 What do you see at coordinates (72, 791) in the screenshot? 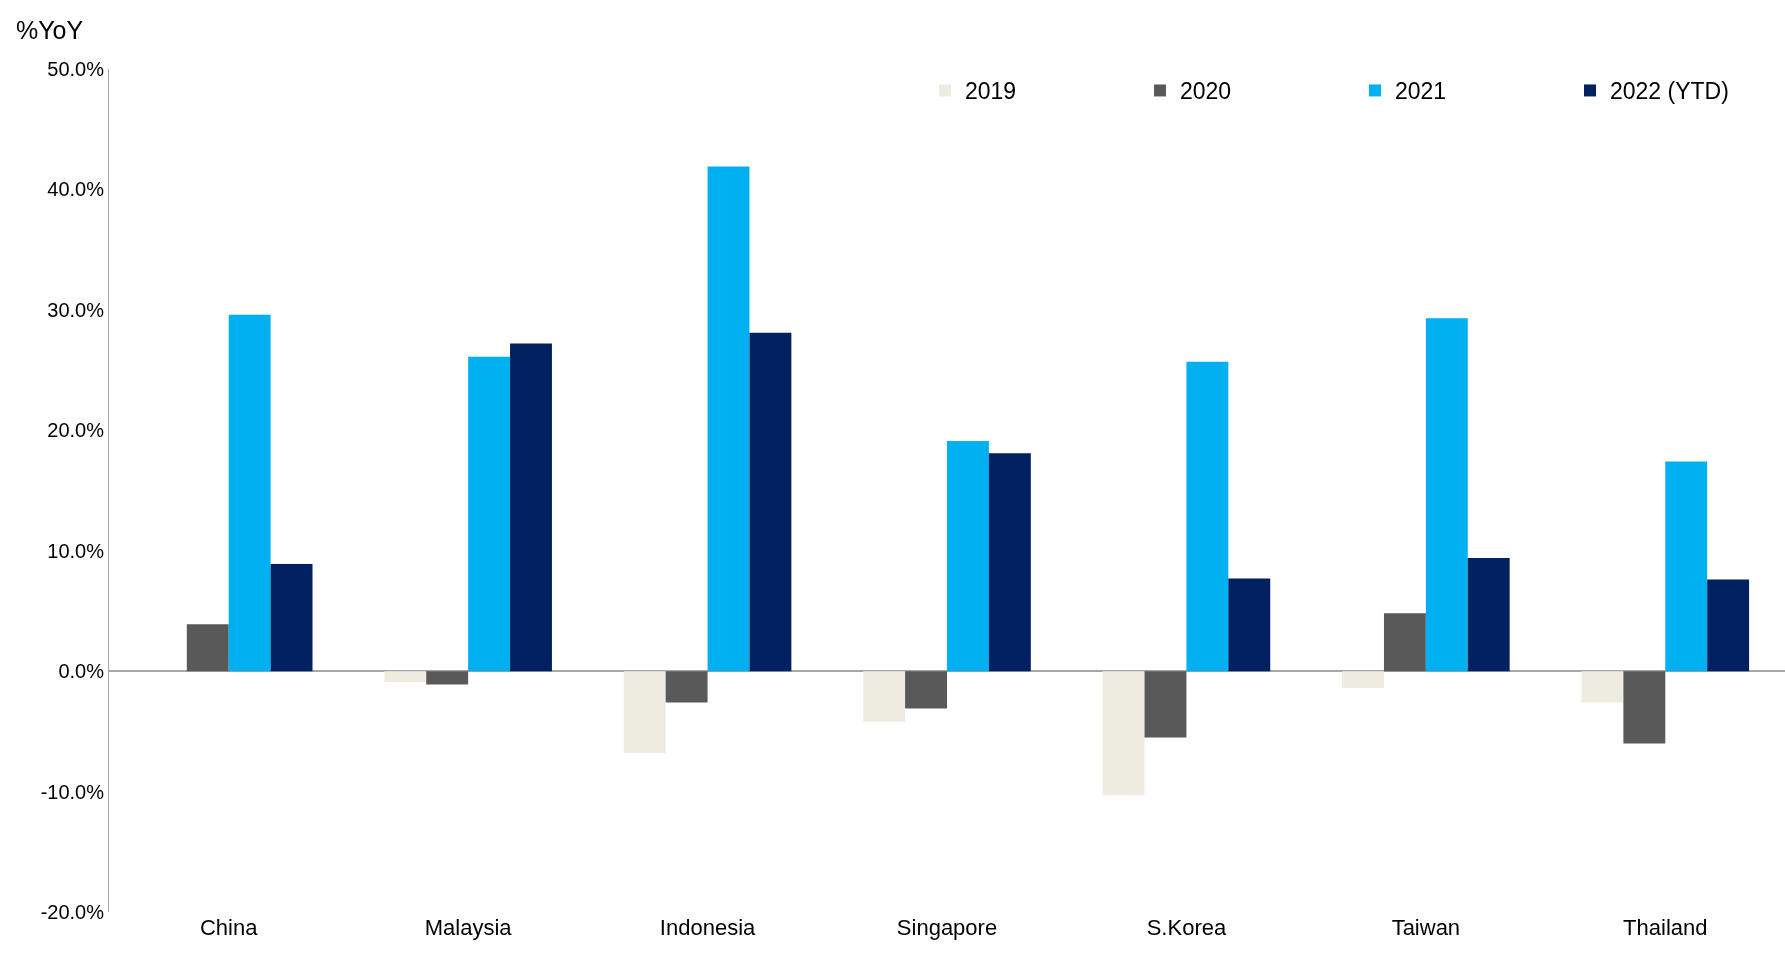
I see `y-tick-label: -10.0%` at bounding box center [72, 791].